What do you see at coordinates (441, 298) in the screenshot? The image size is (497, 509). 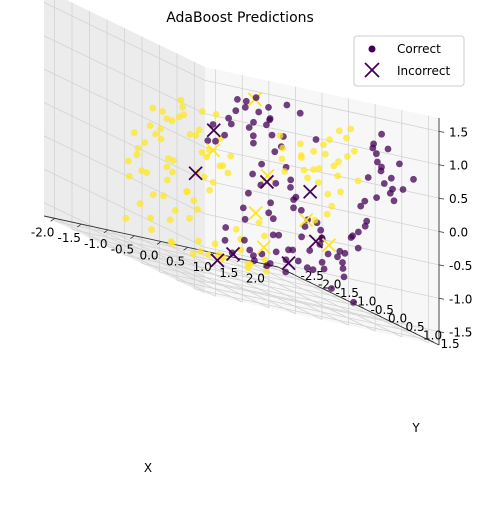 I see `z-tick-mark` at bounding box center [441, 298].